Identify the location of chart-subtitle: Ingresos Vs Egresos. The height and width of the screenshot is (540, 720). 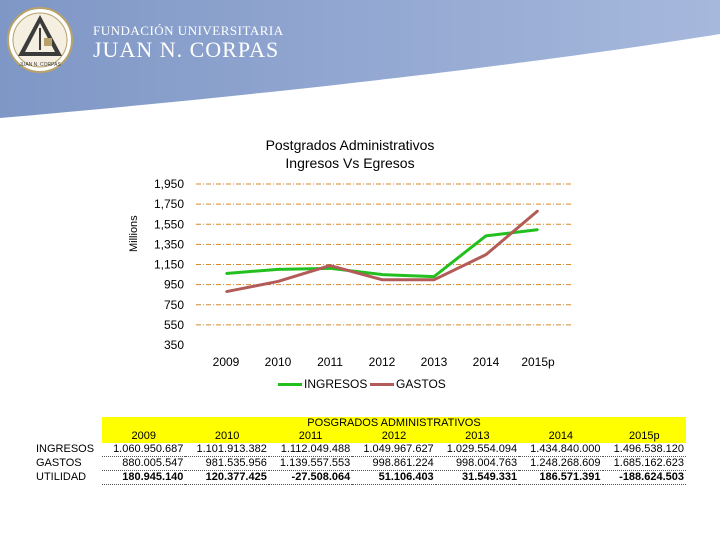
(350, 163).